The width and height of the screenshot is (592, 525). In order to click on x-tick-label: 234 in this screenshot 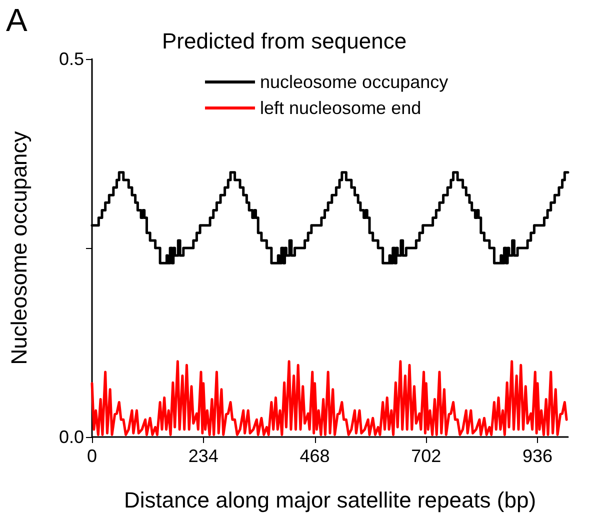, I will do `click(203, 456)`.